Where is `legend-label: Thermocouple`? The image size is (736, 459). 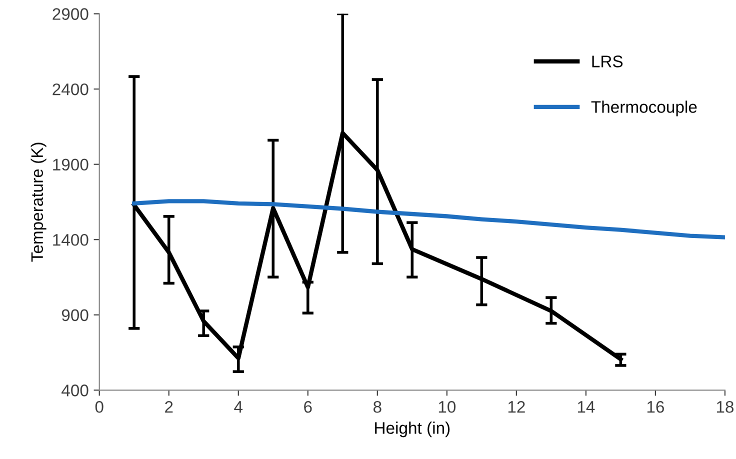
legend-label: Thermocouple is located at coordinates (644, 108).